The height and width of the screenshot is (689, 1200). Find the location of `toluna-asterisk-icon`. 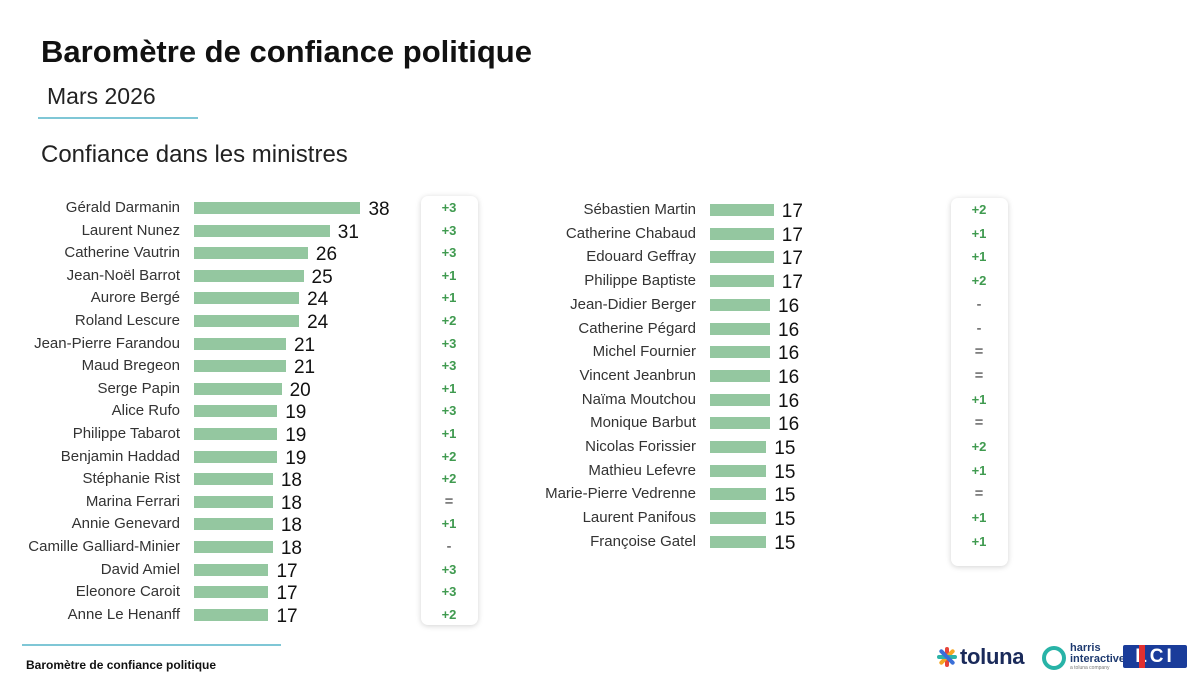

toluna-asterisk-icon is located at coordinates (947, 657).